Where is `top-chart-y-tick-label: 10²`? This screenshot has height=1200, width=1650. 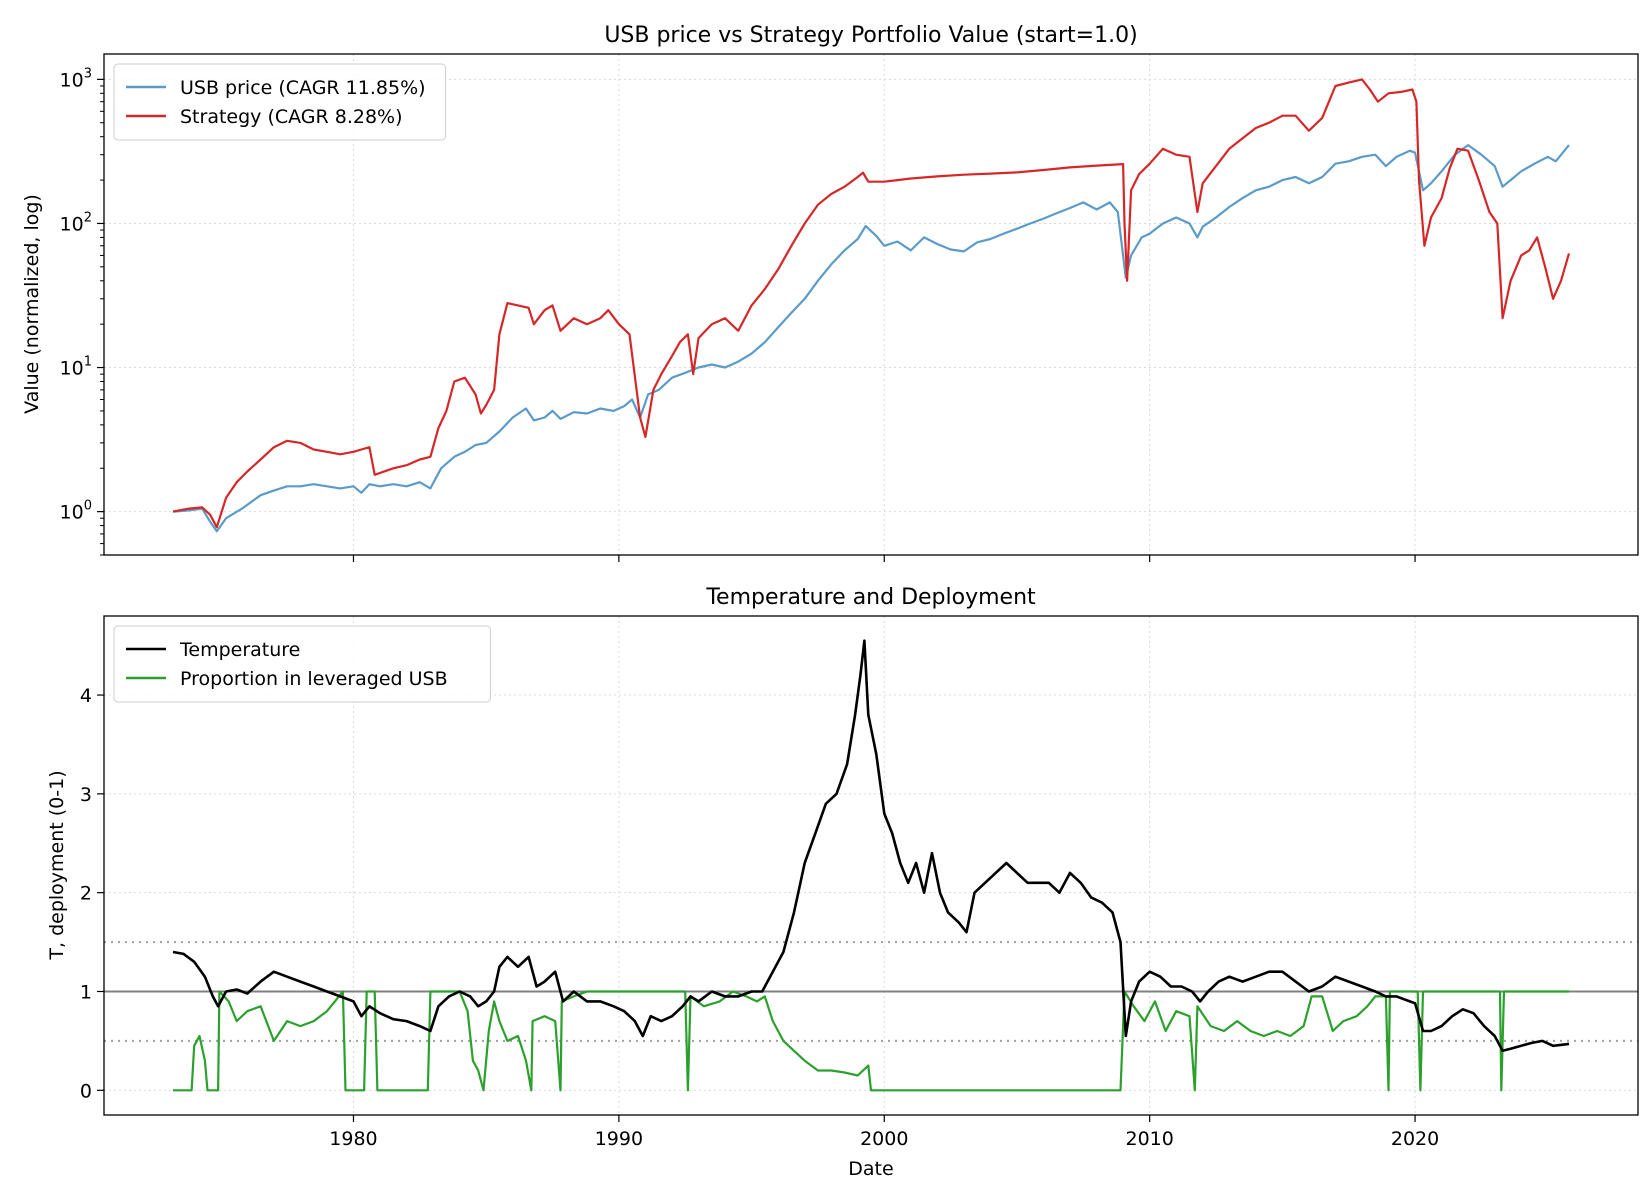 top-chart-y-tick-label: 10² is located at coordinates (76, 222).